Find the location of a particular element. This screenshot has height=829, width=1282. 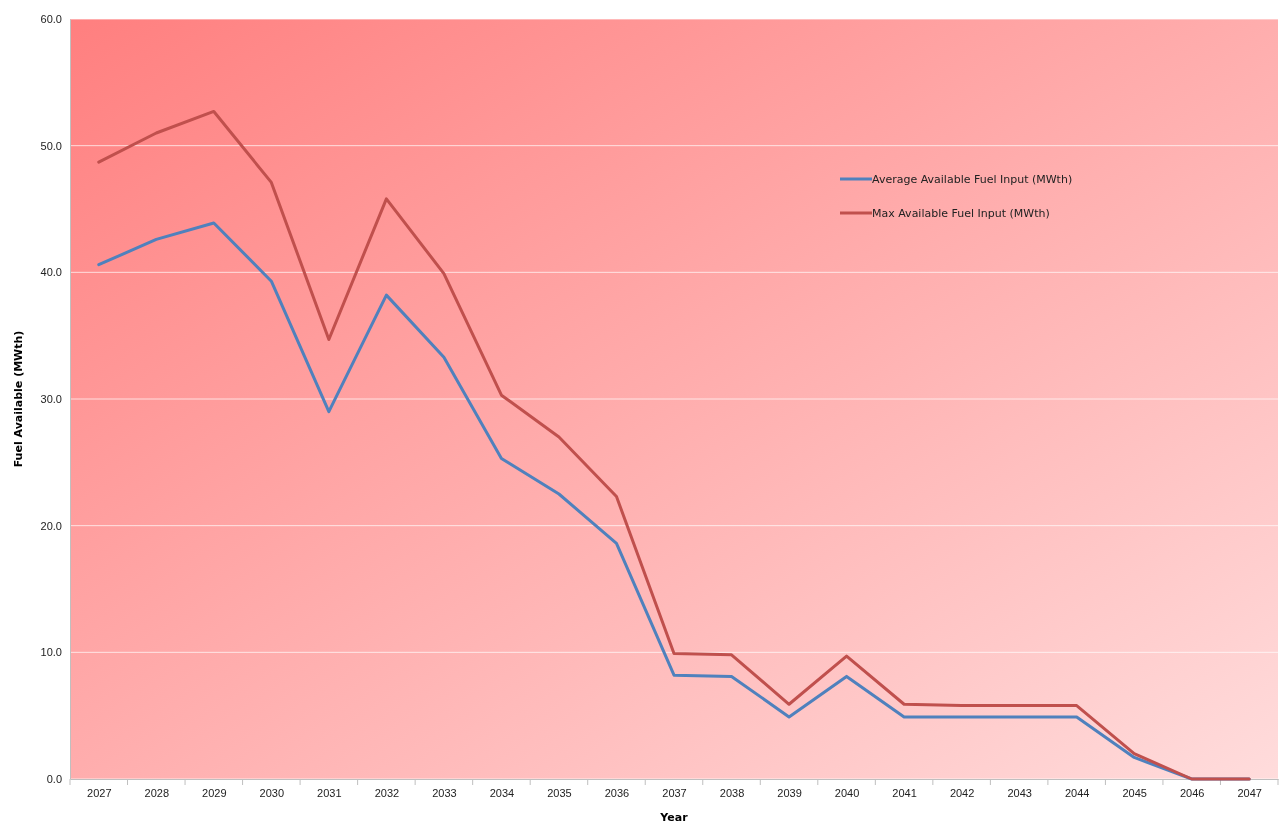

legend-label: Max Available Fuel Input (MWth) is located at coordinates (961, 213).